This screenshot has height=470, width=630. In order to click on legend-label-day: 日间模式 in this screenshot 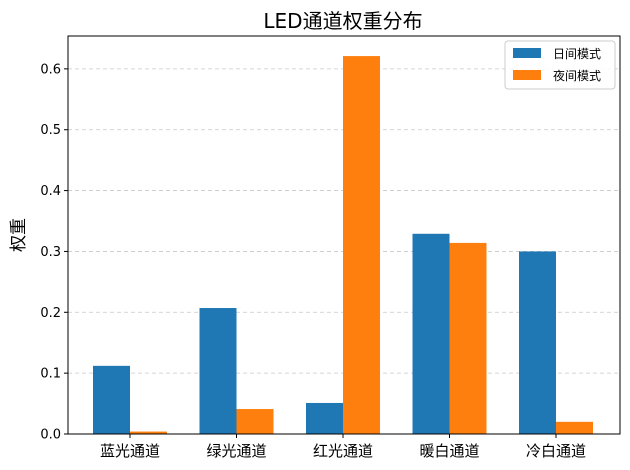, I will do `click(577, 54)`.